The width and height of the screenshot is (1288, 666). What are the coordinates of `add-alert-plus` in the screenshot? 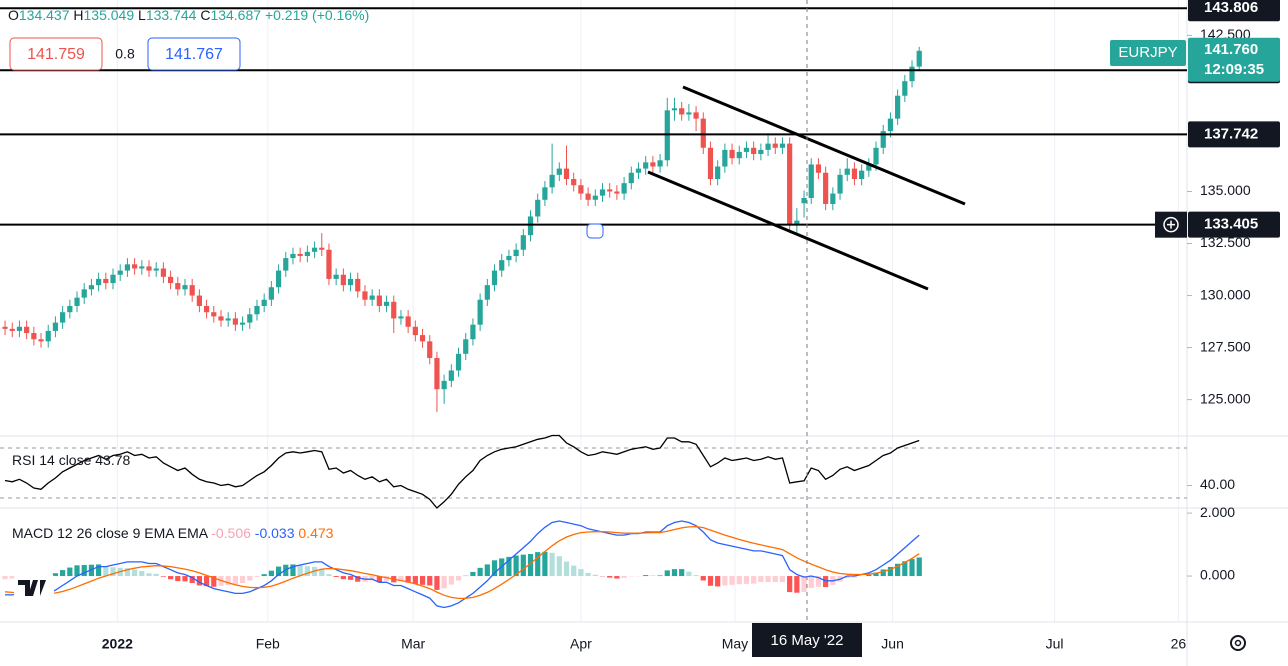 It's located at (1171, 224).